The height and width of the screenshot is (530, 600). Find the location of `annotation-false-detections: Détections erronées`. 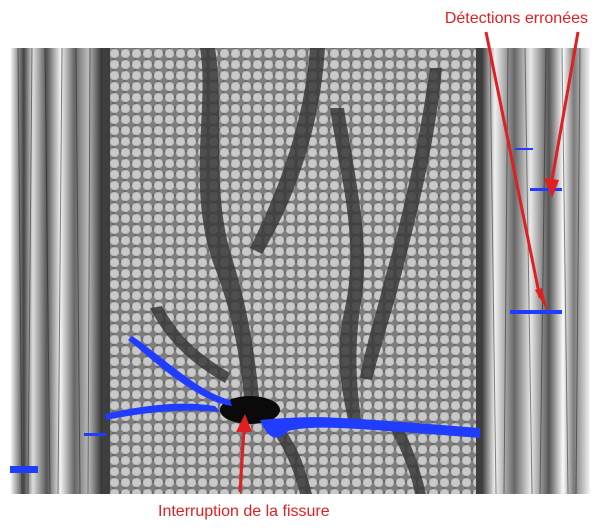

annotation-false-detections: Détections erronées is located at coordinates (516, 18).